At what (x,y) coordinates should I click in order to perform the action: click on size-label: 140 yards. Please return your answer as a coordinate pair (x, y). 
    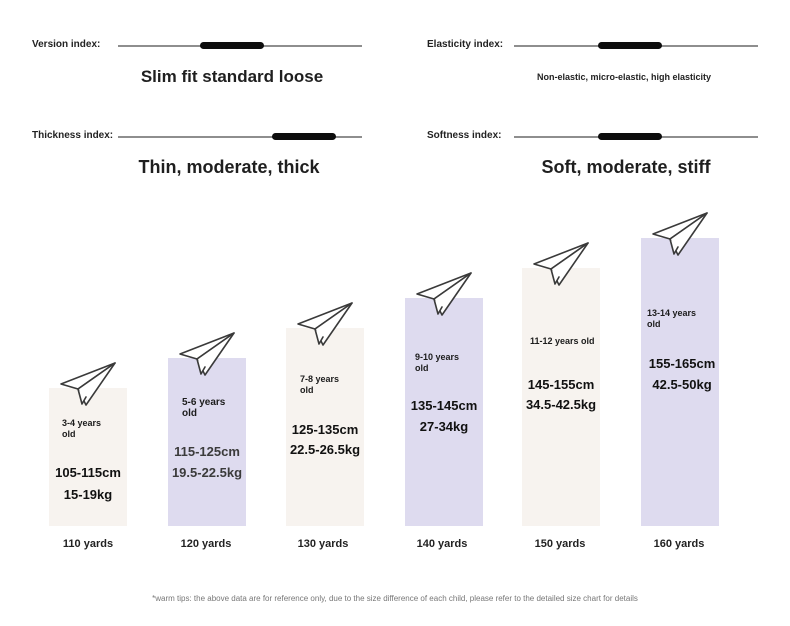
    Looking at the image, I should click on (442, 544).